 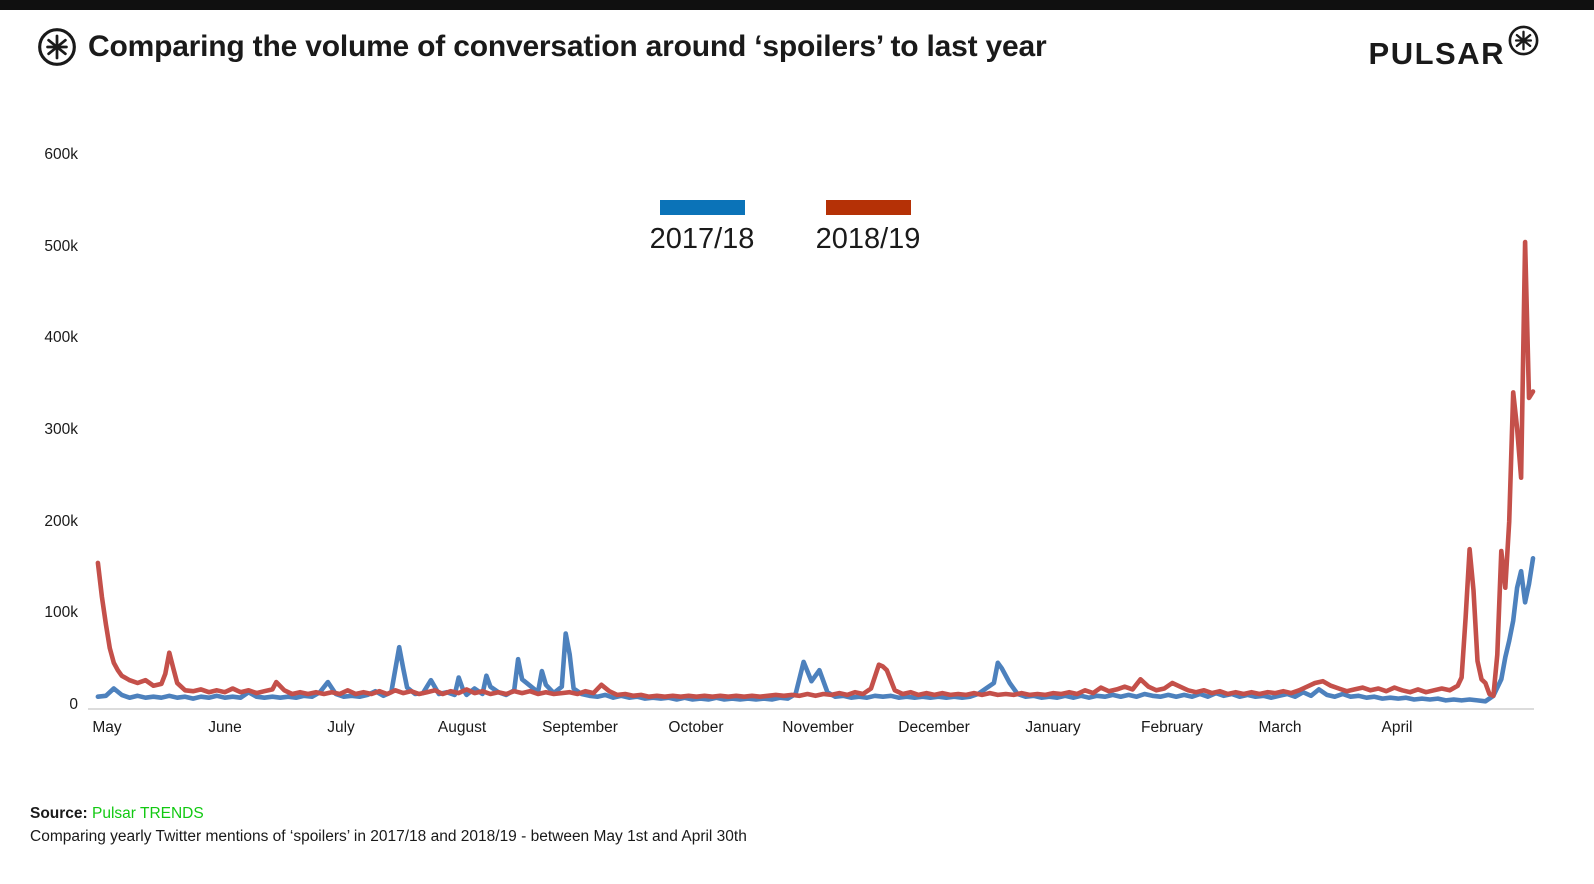 I want to click on x-tick-label-september: September, so click(x=580, y=727).